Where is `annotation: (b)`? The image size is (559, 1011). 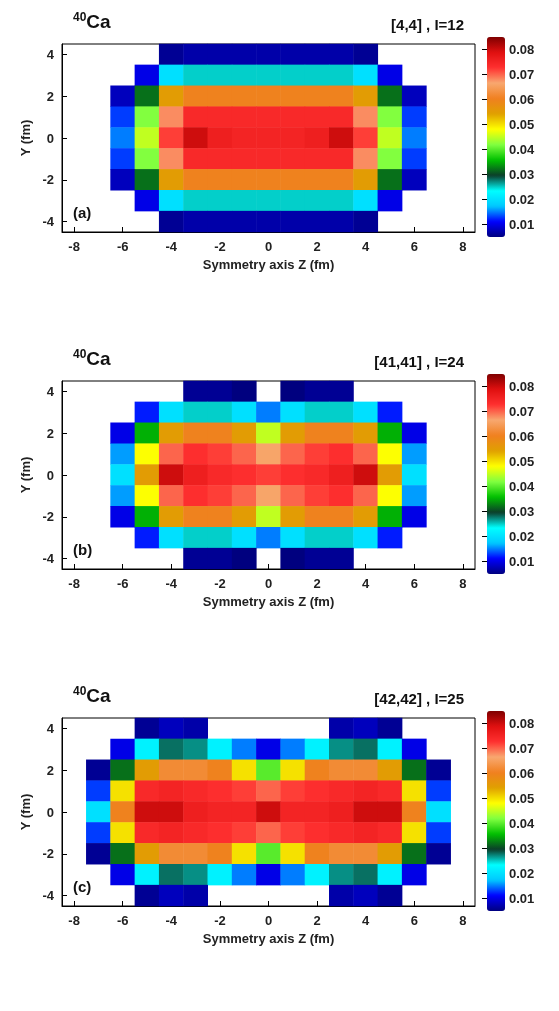
annotation: (b) is located at coordinates (83, 549).